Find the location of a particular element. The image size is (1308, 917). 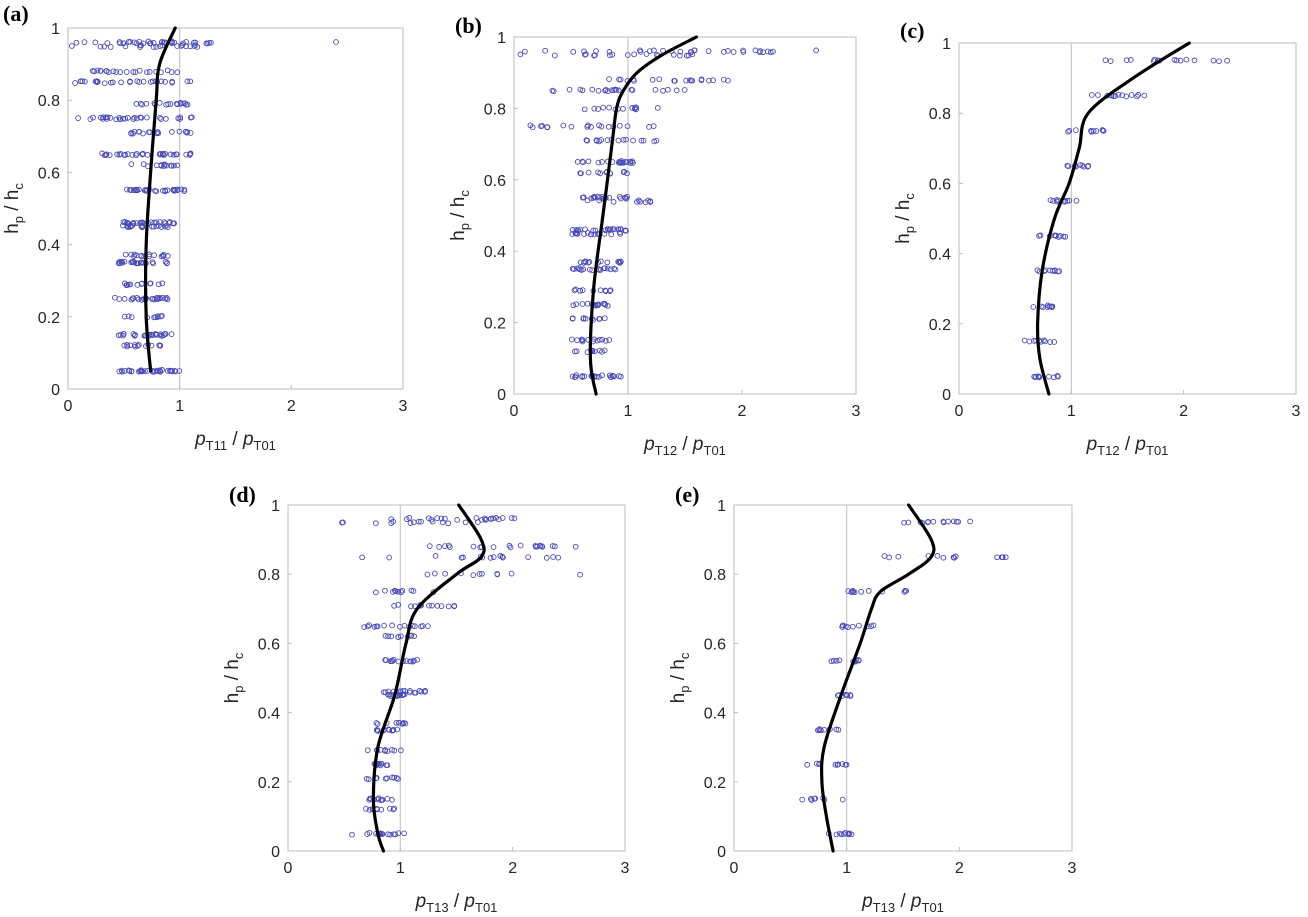

x-tick-label: 0 is located at coordinates (959, 411).